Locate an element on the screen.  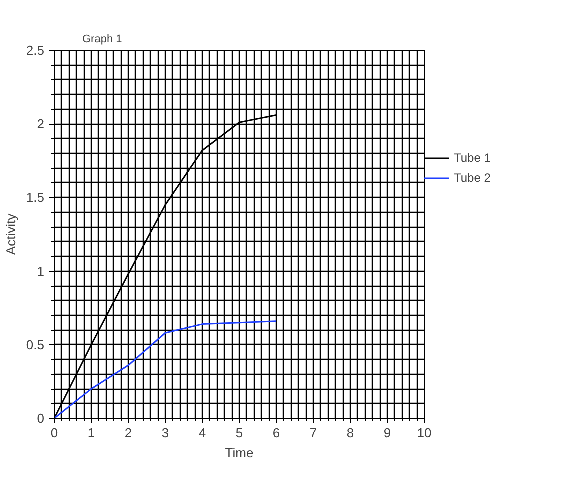
y-tick-label: 2.5 is located at coordinates (35, 50).